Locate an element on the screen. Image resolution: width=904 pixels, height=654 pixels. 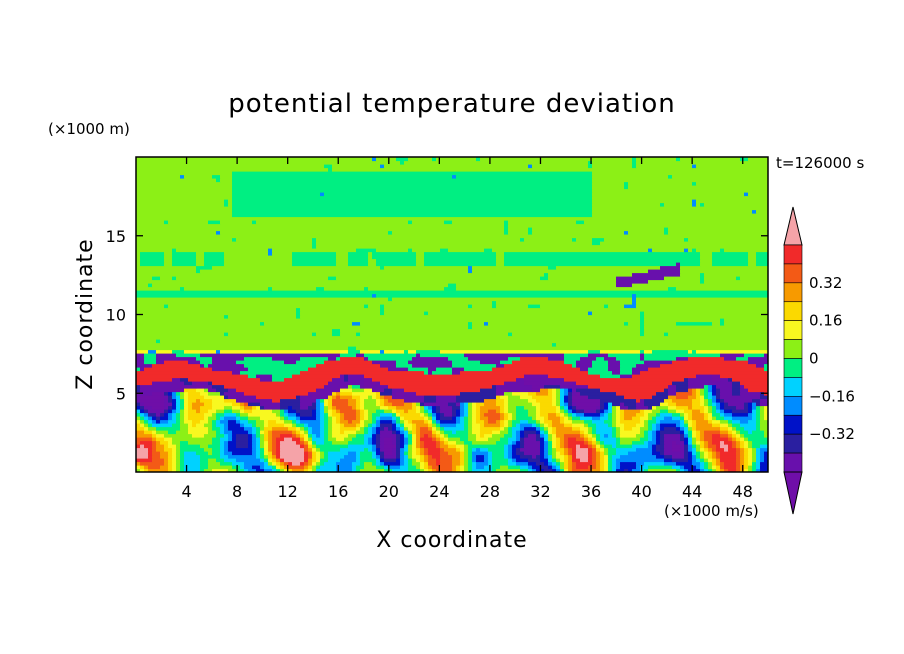
x-tick-label: 48 is located at coordinates (743, 491).